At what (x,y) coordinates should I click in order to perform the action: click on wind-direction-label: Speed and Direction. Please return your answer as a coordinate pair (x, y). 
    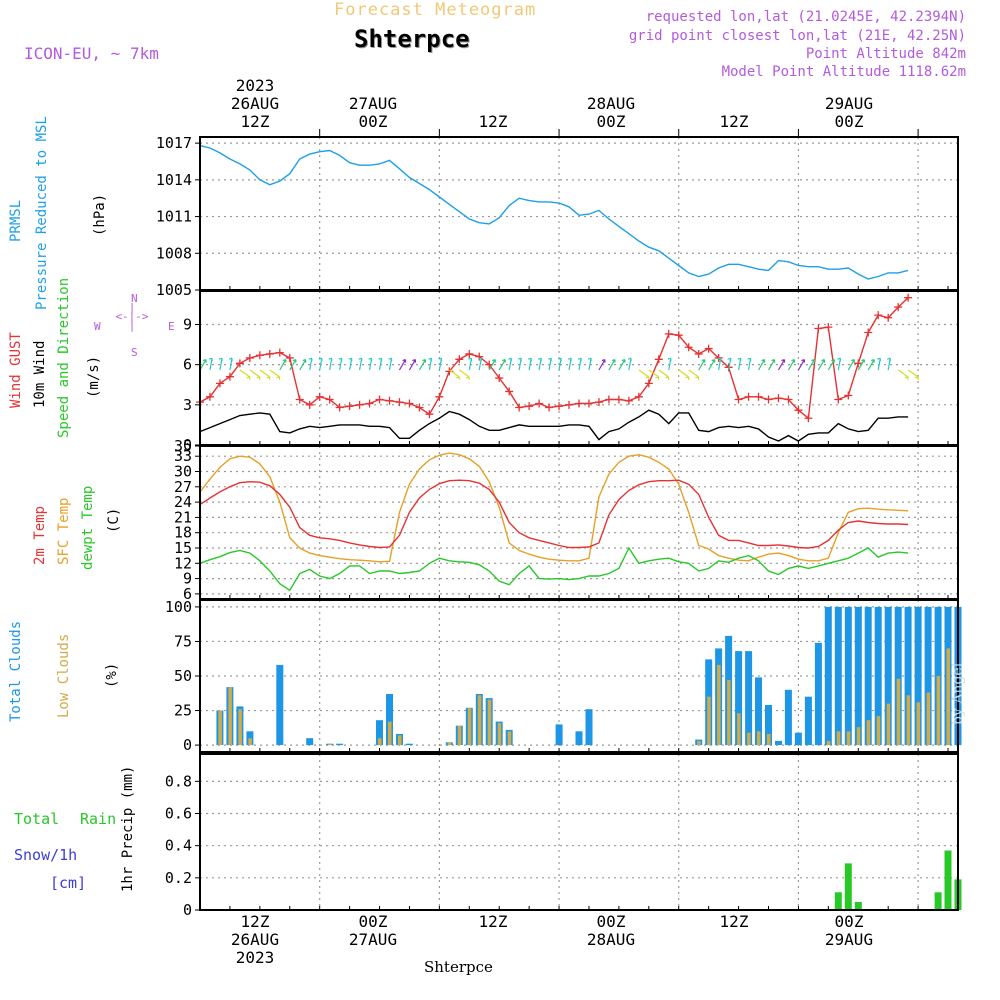
    Looking at the image, I should click on (64, 357).